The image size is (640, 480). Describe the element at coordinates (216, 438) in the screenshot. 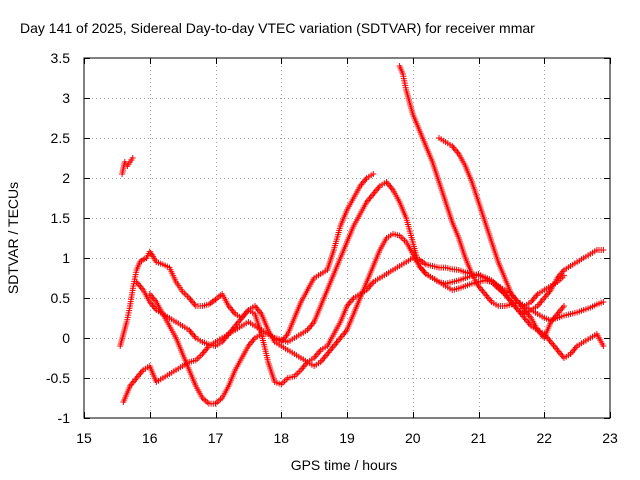

I see `x-tick-label: 17` at that location.